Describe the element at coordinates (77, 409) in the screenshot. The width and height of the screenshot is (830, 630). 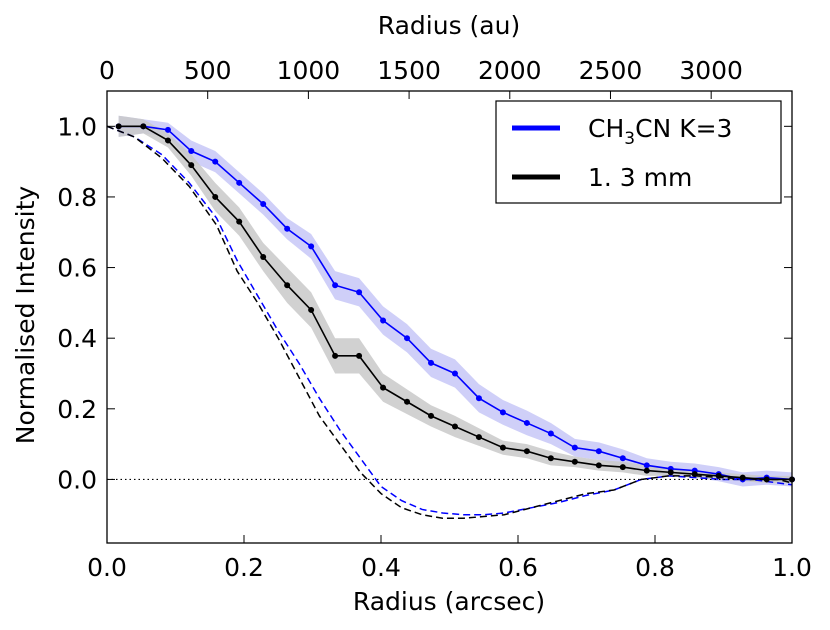
I see `y-tick-label: 0.2` at that location.